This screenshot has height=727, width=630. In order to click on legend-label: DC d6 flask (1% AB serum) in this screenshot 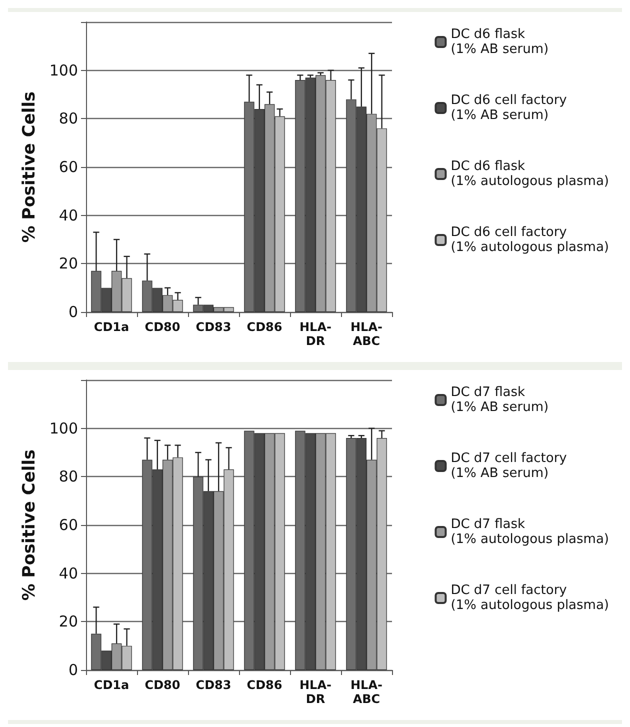, I will do `click(499, 42)`.